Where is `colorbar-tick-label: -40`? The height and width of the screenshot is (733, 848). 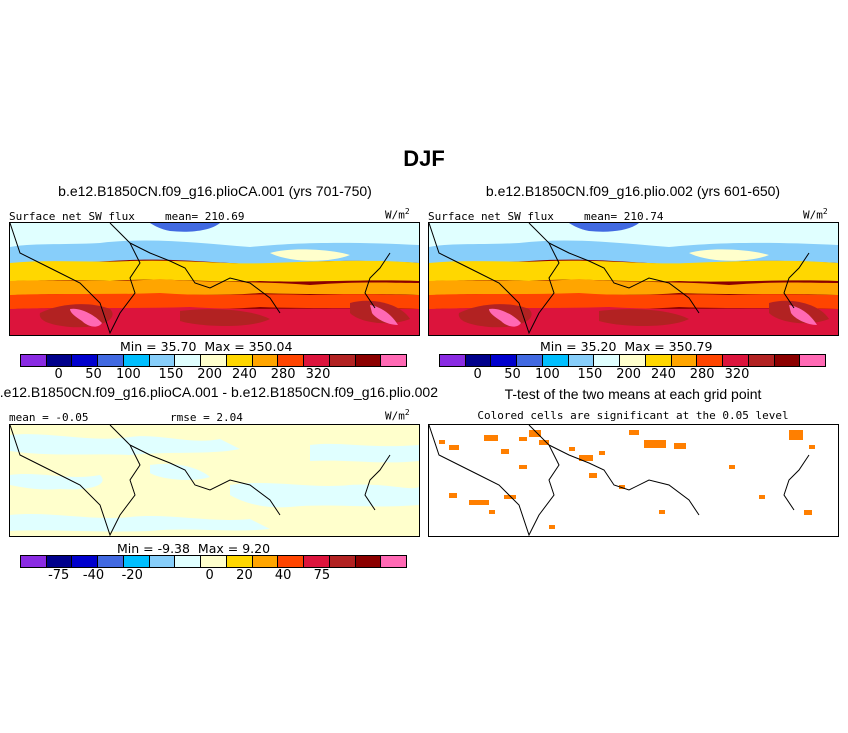 colorbar-tick-label: -40 is located at coordinates (93, 575).